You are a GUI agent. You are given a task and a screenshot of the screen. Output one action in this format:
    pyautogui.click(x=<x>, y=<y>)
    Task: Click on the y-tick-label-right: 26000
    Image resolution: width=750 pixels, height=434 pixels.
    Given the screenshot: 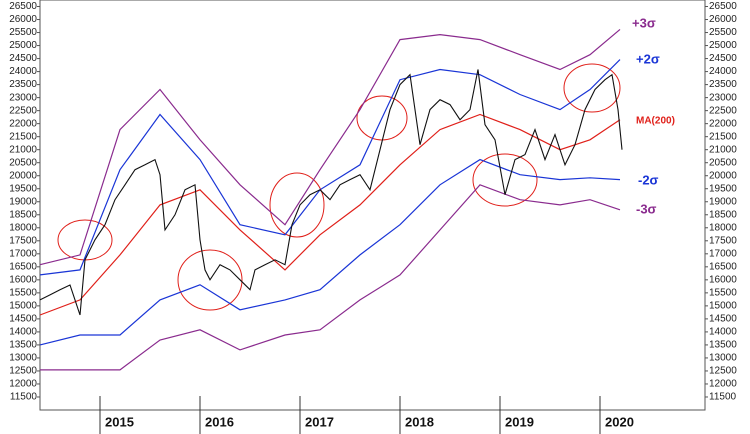 What is the action you would take?
    pyautogui.click(x=723, y=19)
    